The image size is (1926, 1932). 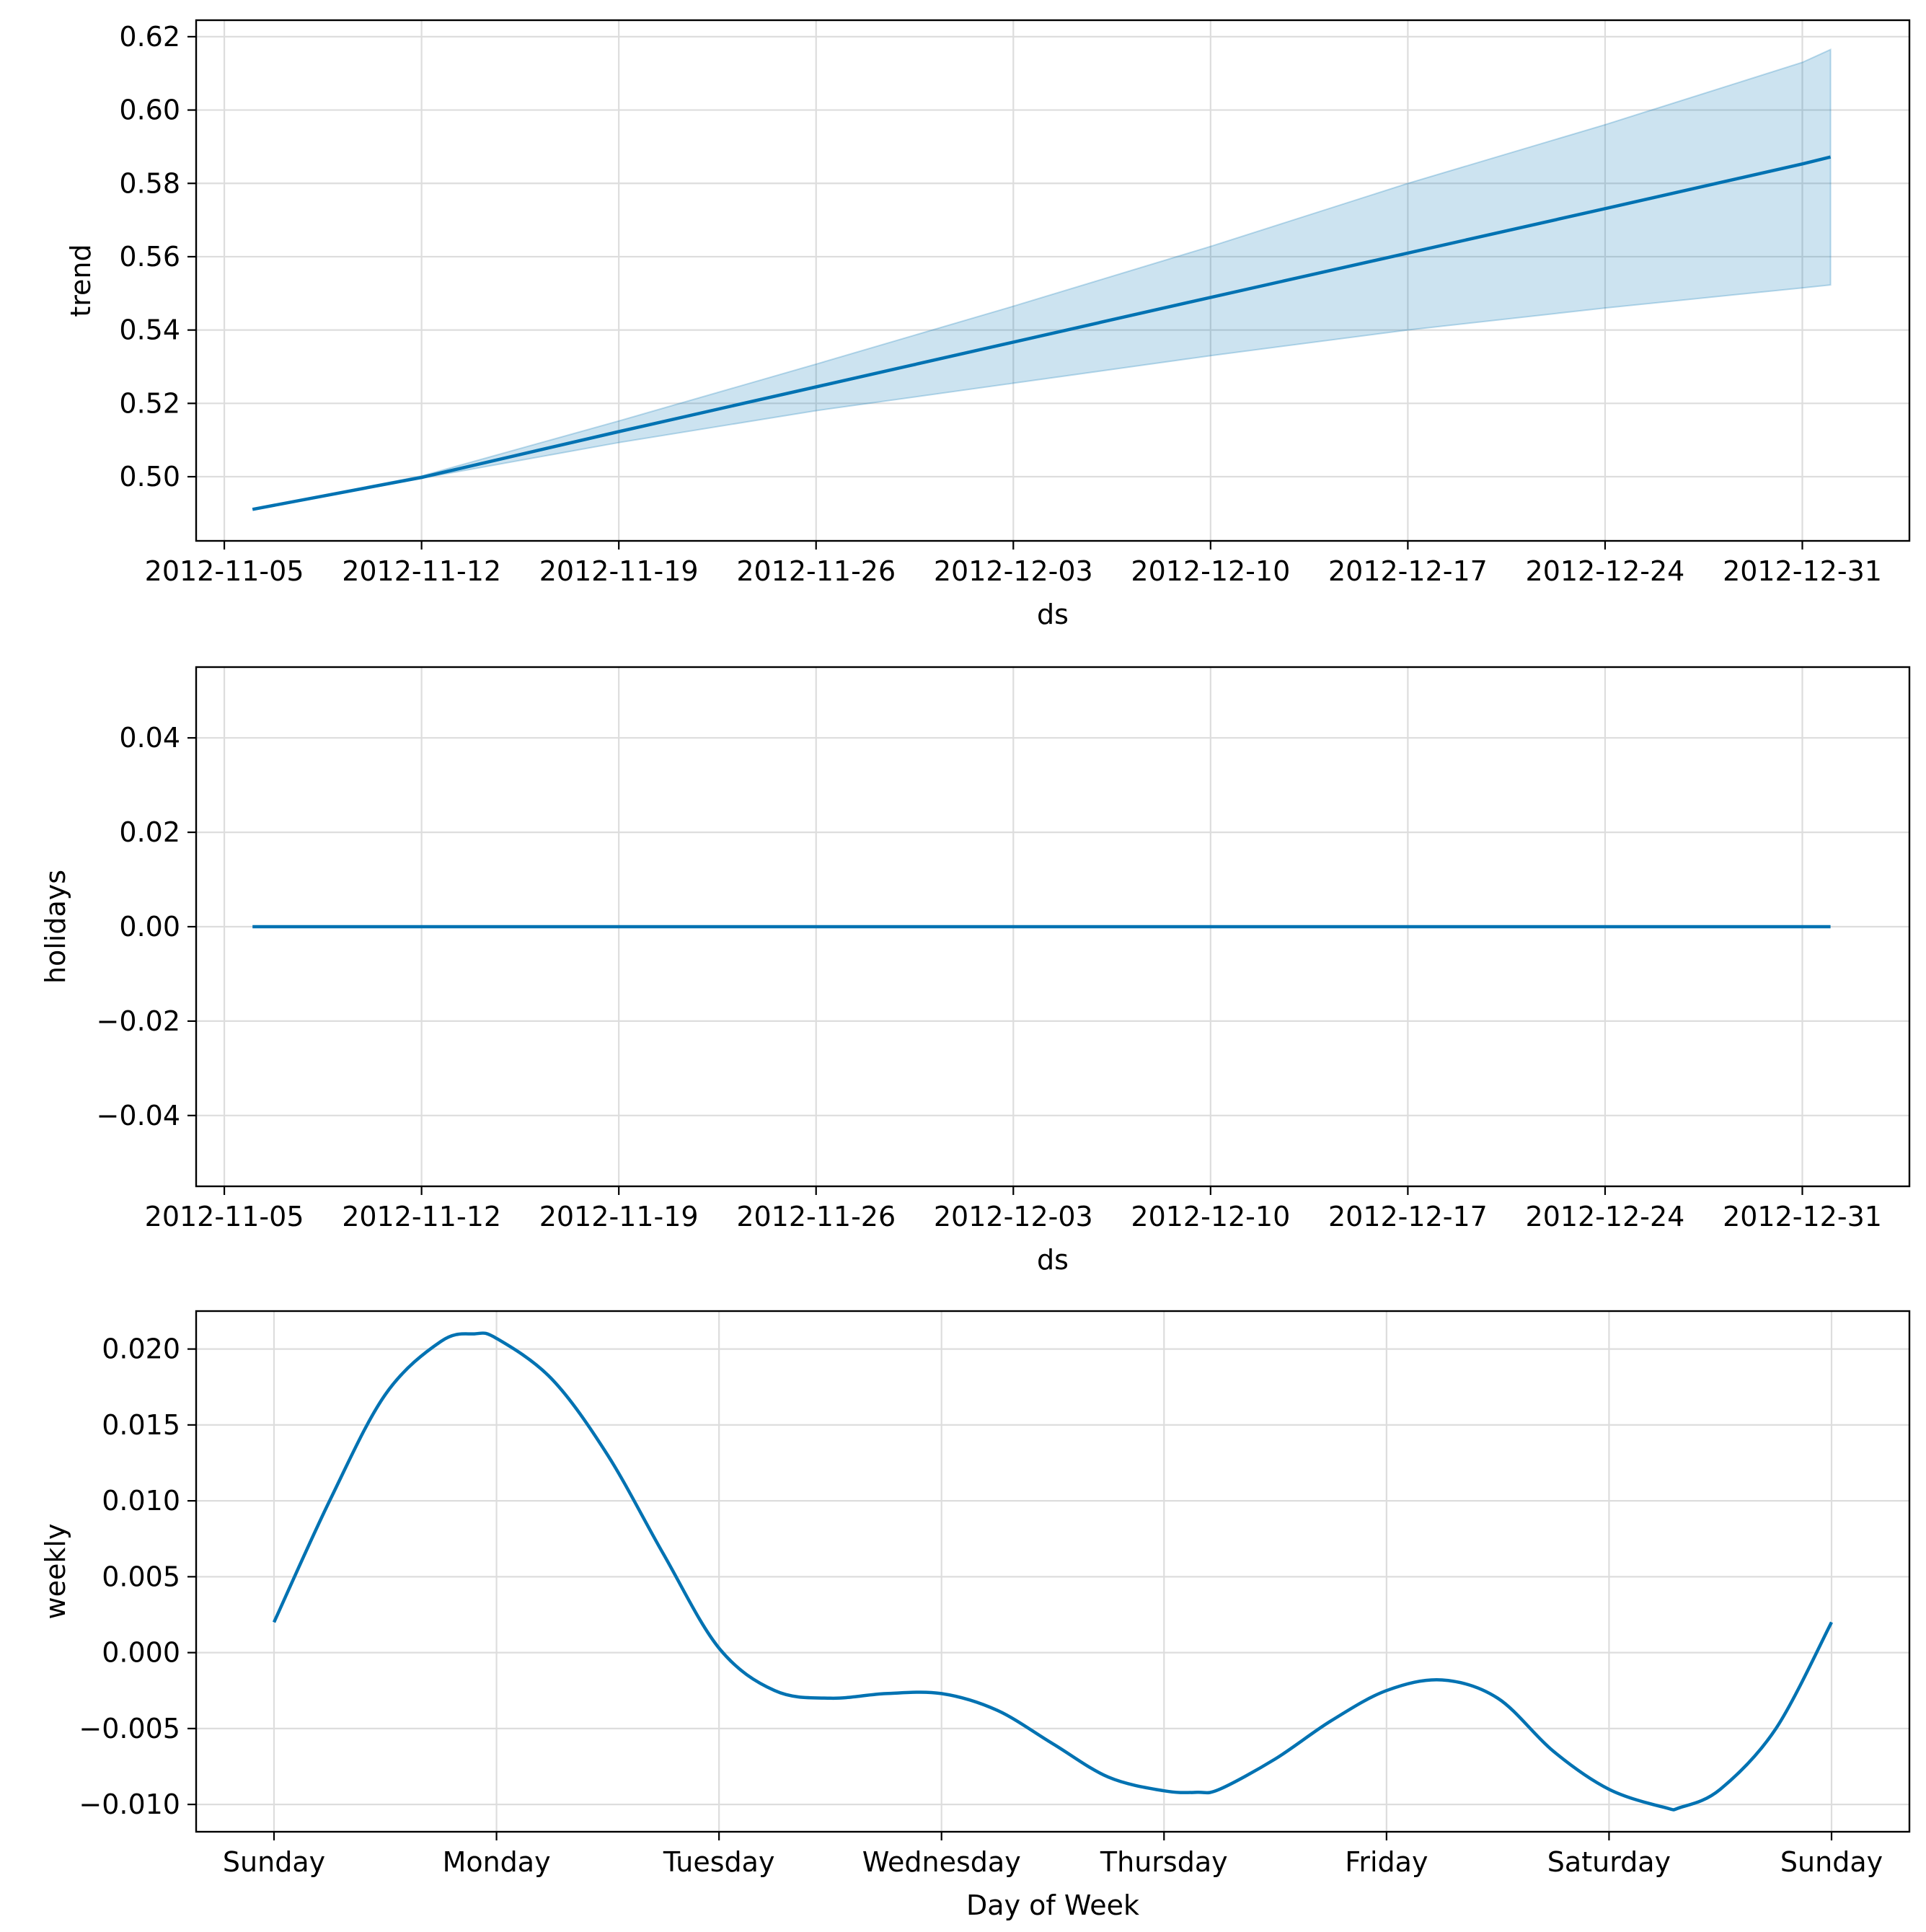 I want to click on trend-yaxis-label: trend, so click(x=81, y=280).